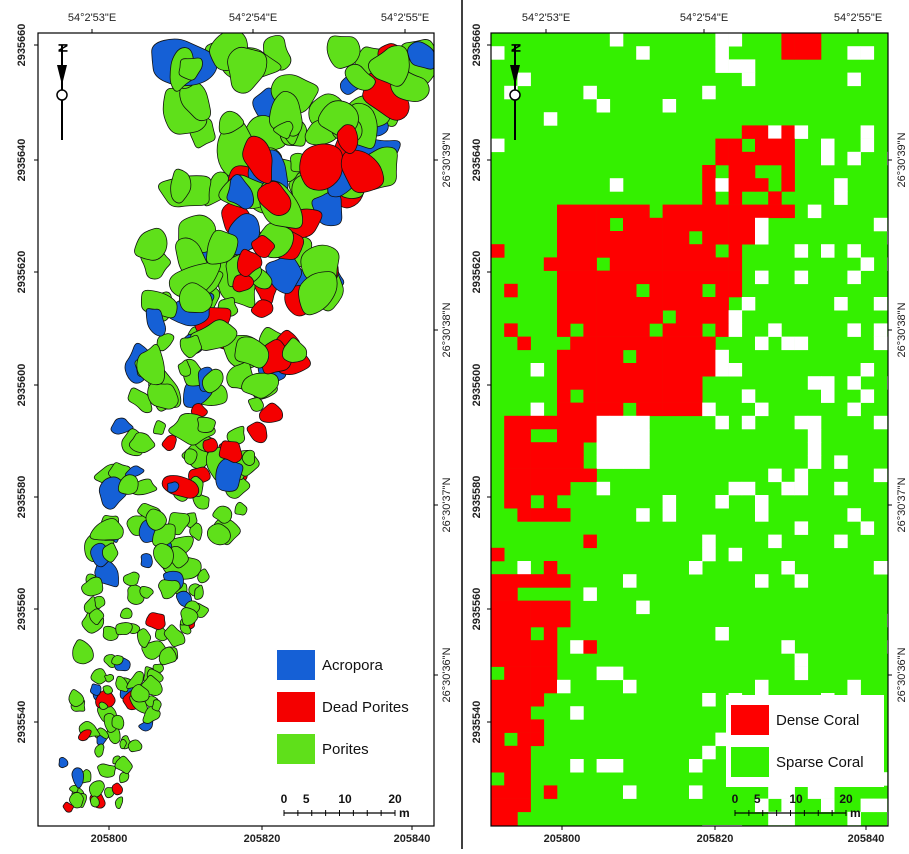  What do you see at coordinates (902, 504) in the screenshot?
I see `latitude-label: 26°30'37"N` at bounding box center [902, 504].